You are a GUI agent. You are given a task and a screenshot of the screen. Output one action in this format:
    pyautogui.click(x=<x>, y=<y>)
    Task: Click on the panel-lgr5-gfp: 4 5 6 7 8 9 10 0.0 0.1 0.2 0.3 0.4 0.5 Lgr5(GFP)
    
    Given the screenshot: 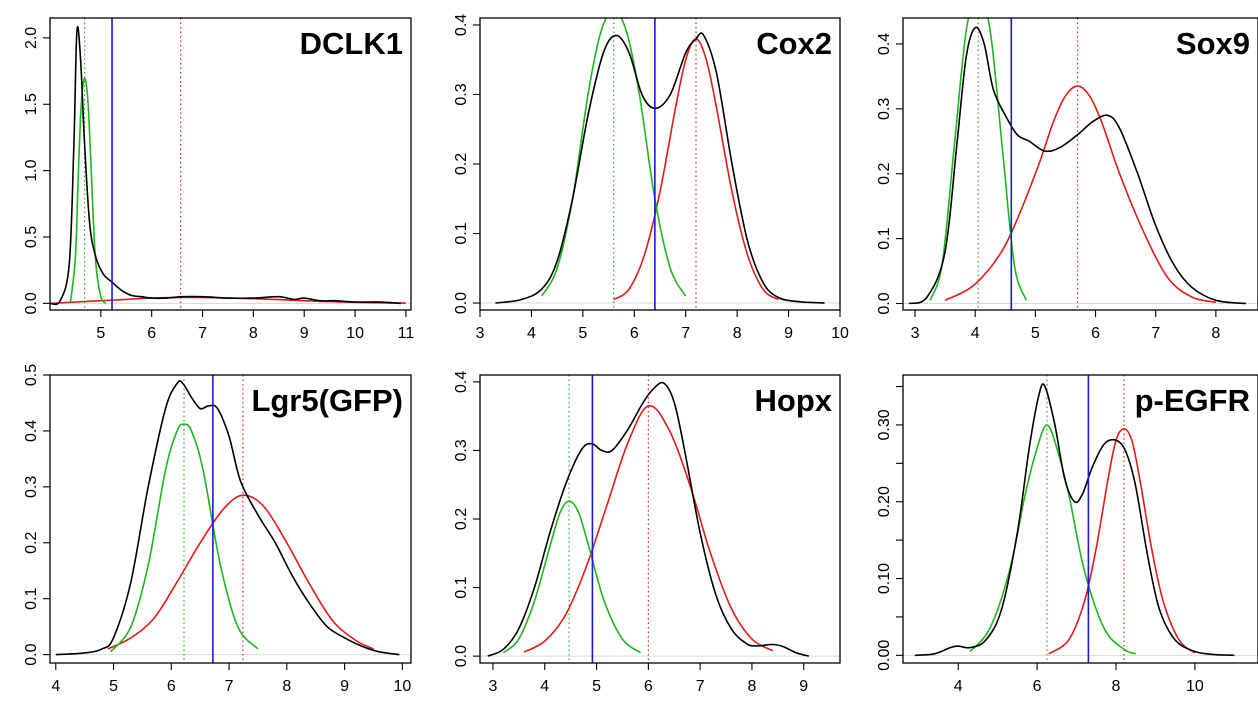 What is the action you would take?
    pyautogui.click(x=217, y=529)
    